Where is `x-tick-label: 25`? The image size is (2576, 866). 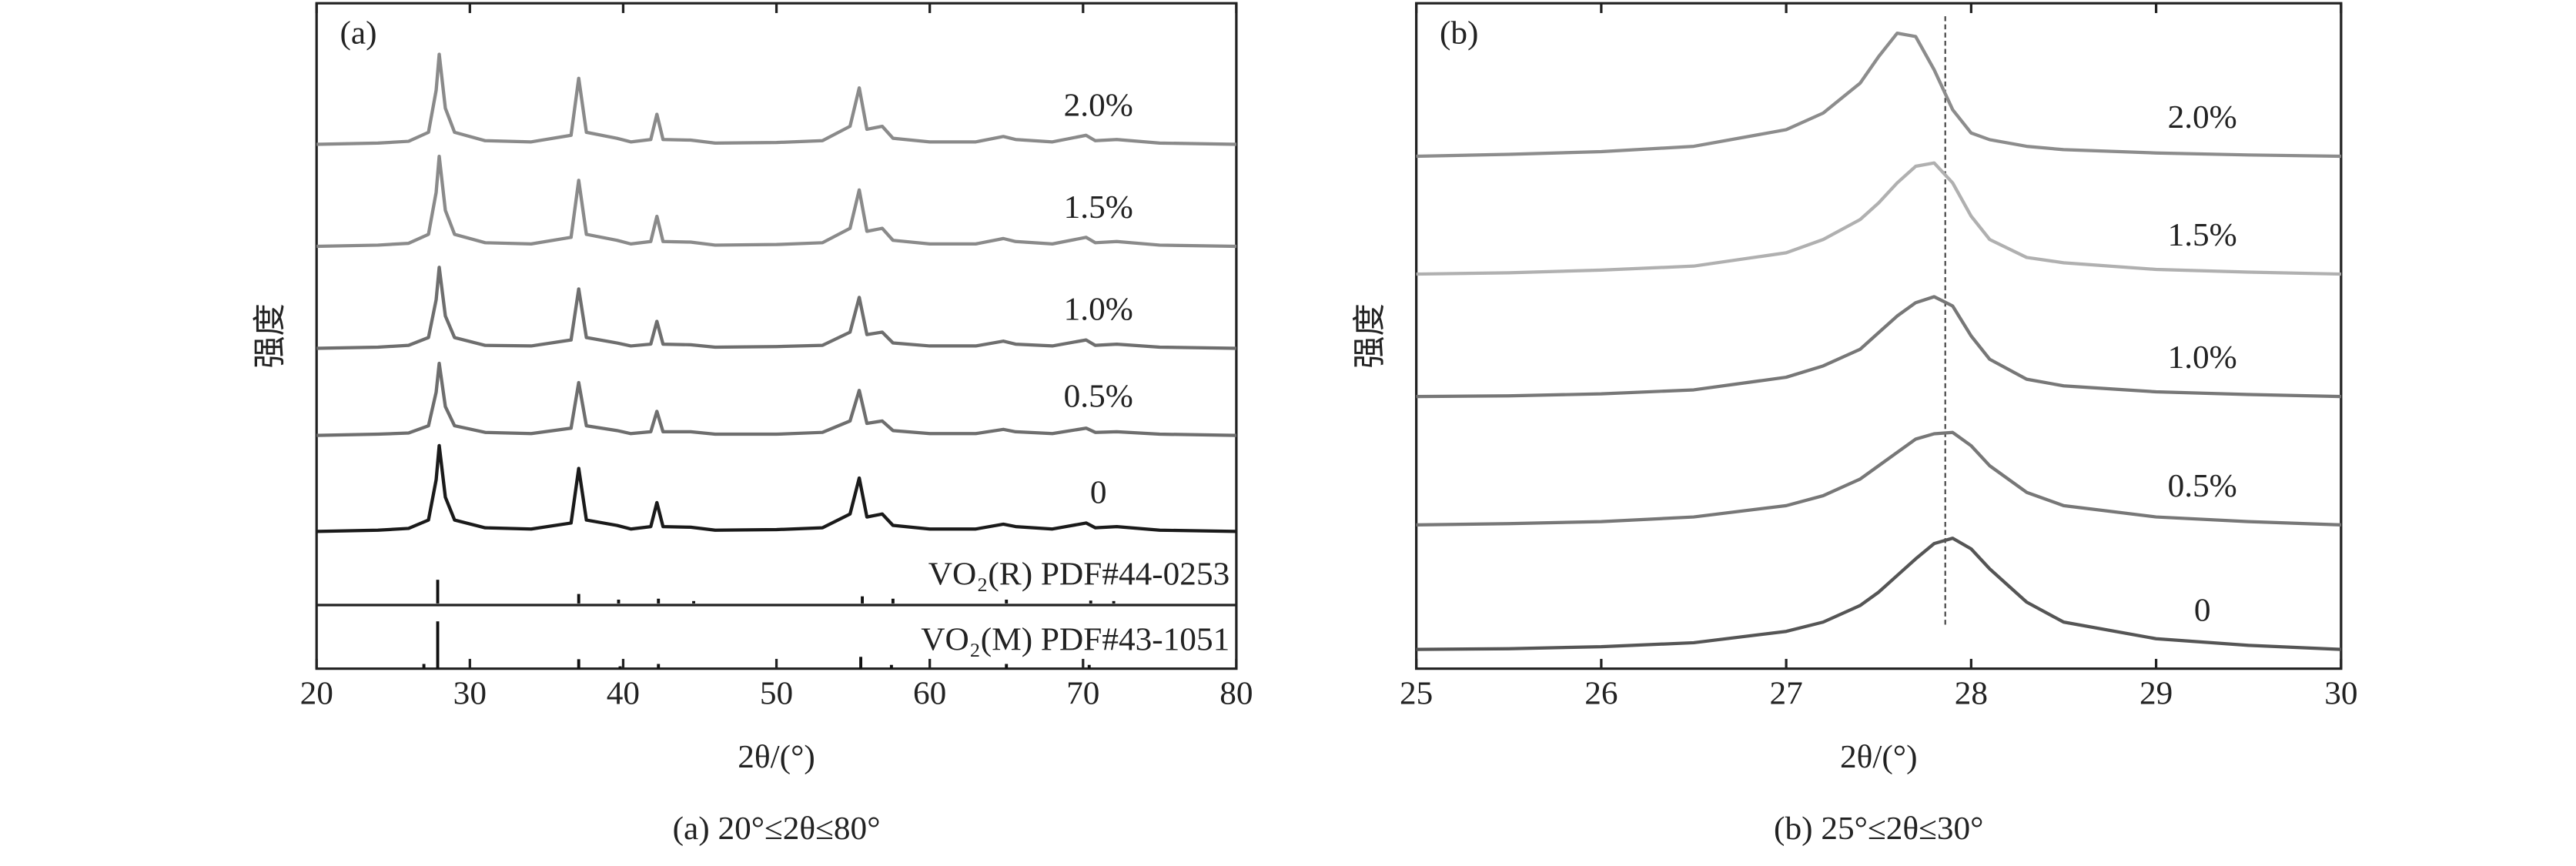 x-tick-label: 25 is located at coordinates (1417, 693).